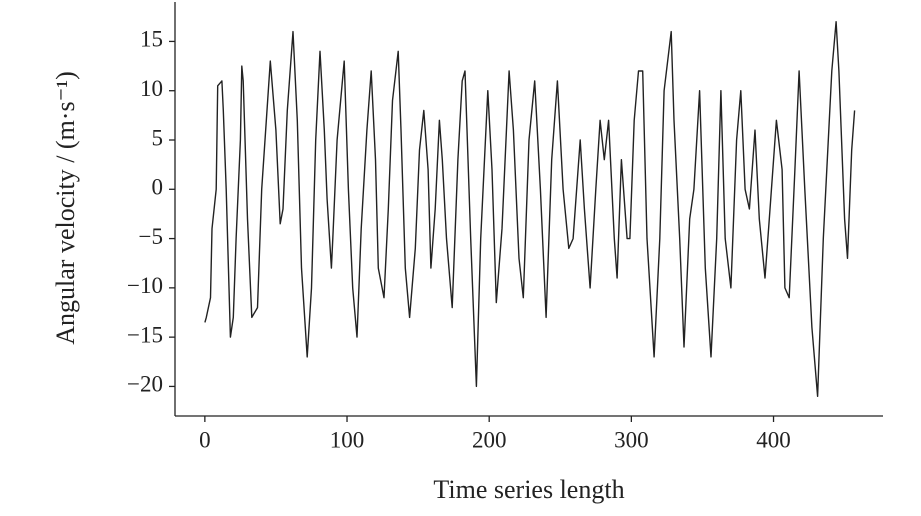  What do you see at coordinates (773, 439) in the screenshot?
I see `x-tick-label: 400` at bounding box center [773, 439].